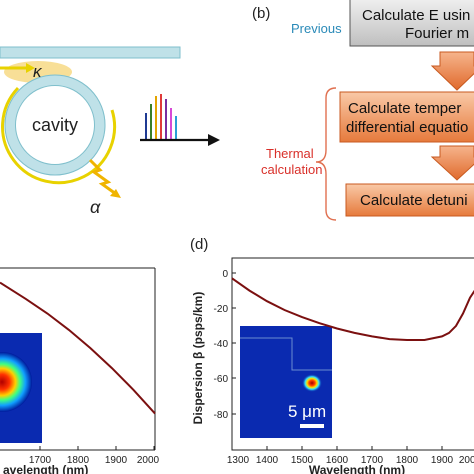 The image size is (474, 474). What do you see at coordinates (221, 415) in the screenshot?
I see `panel-d-y-tick-label: -80` at bounding box center [221, 415].